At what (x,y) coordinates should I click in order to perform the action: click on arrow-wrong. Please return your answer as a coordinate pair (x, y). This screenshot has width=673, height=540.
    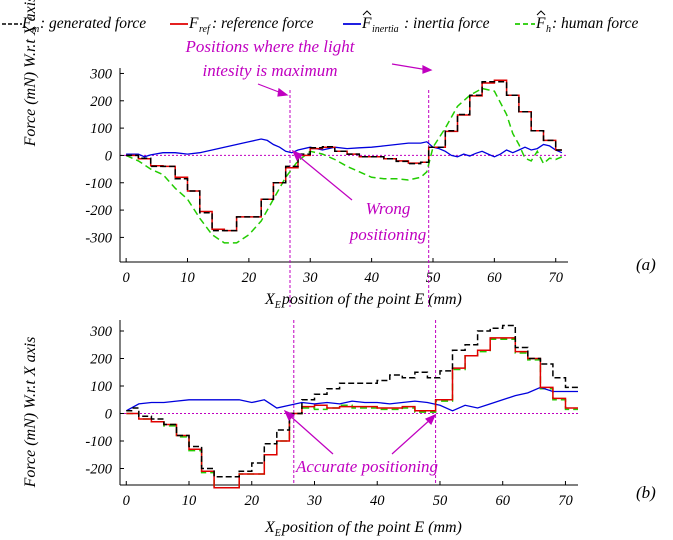
    Looking at the image, I should click on (324, 177).